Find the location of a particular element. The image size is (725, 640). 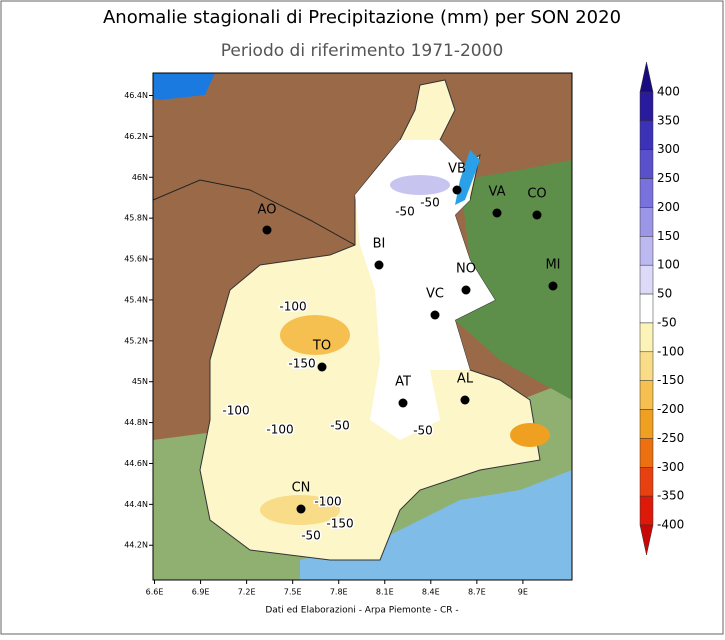

x-tick-label: 9E is located at coordinates (523, 592).